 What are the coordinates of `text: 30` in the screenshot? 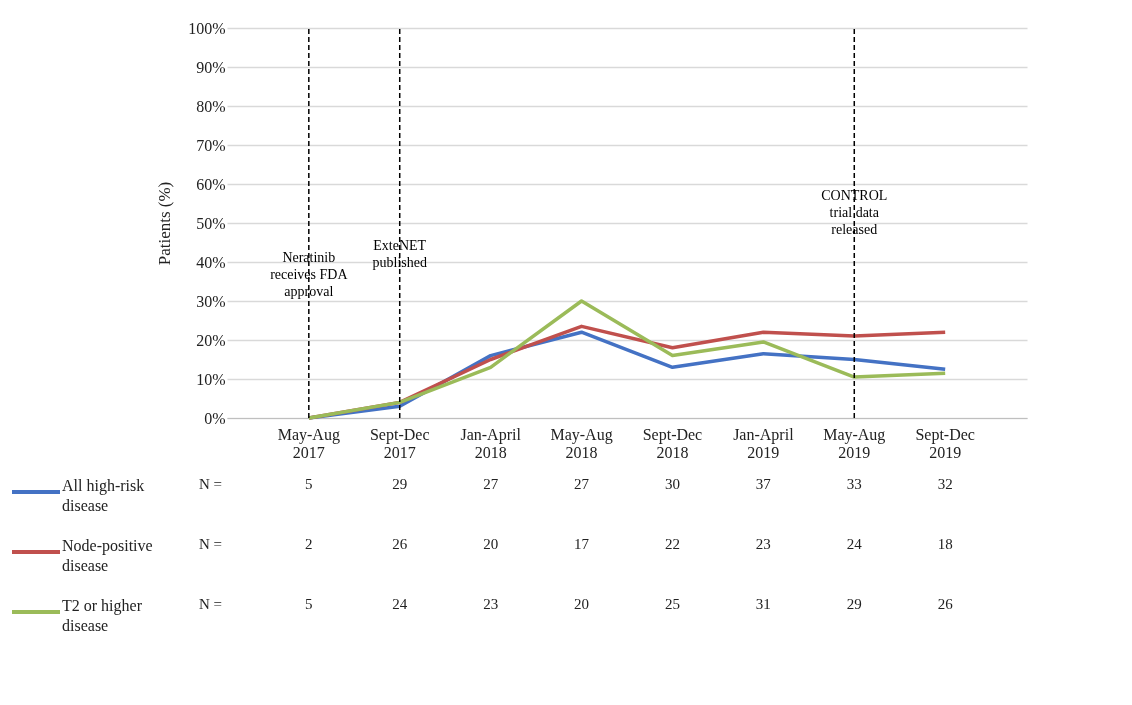 It's located at (672, 484).